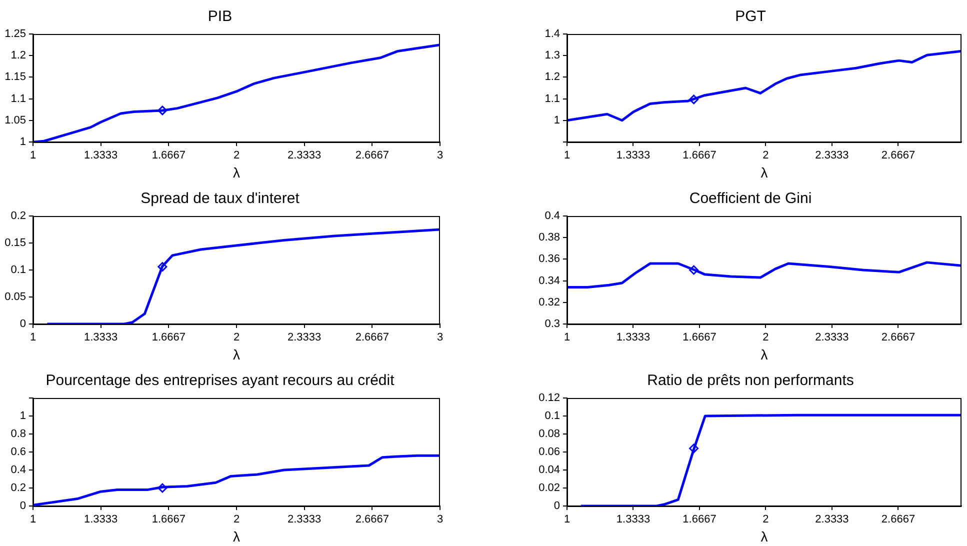  I want to click on chart-title: Ratio de prêts non performants, so click(750, 381).